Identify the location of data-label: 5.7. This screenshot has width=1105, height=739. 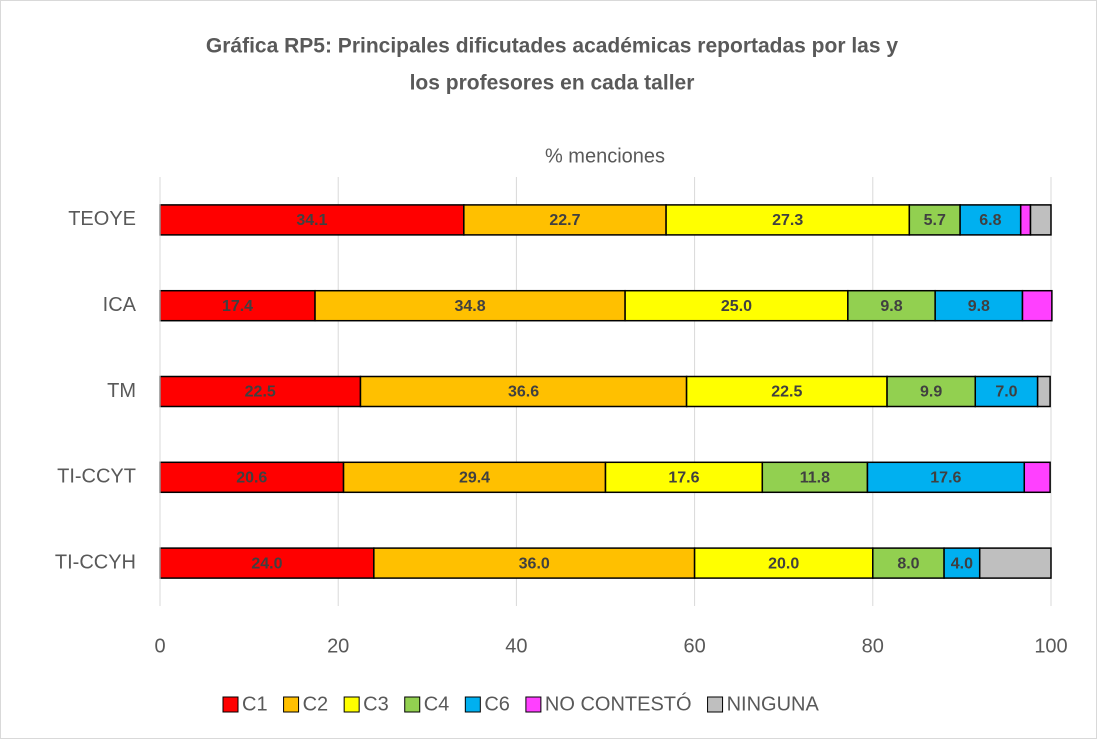
(935, 220).